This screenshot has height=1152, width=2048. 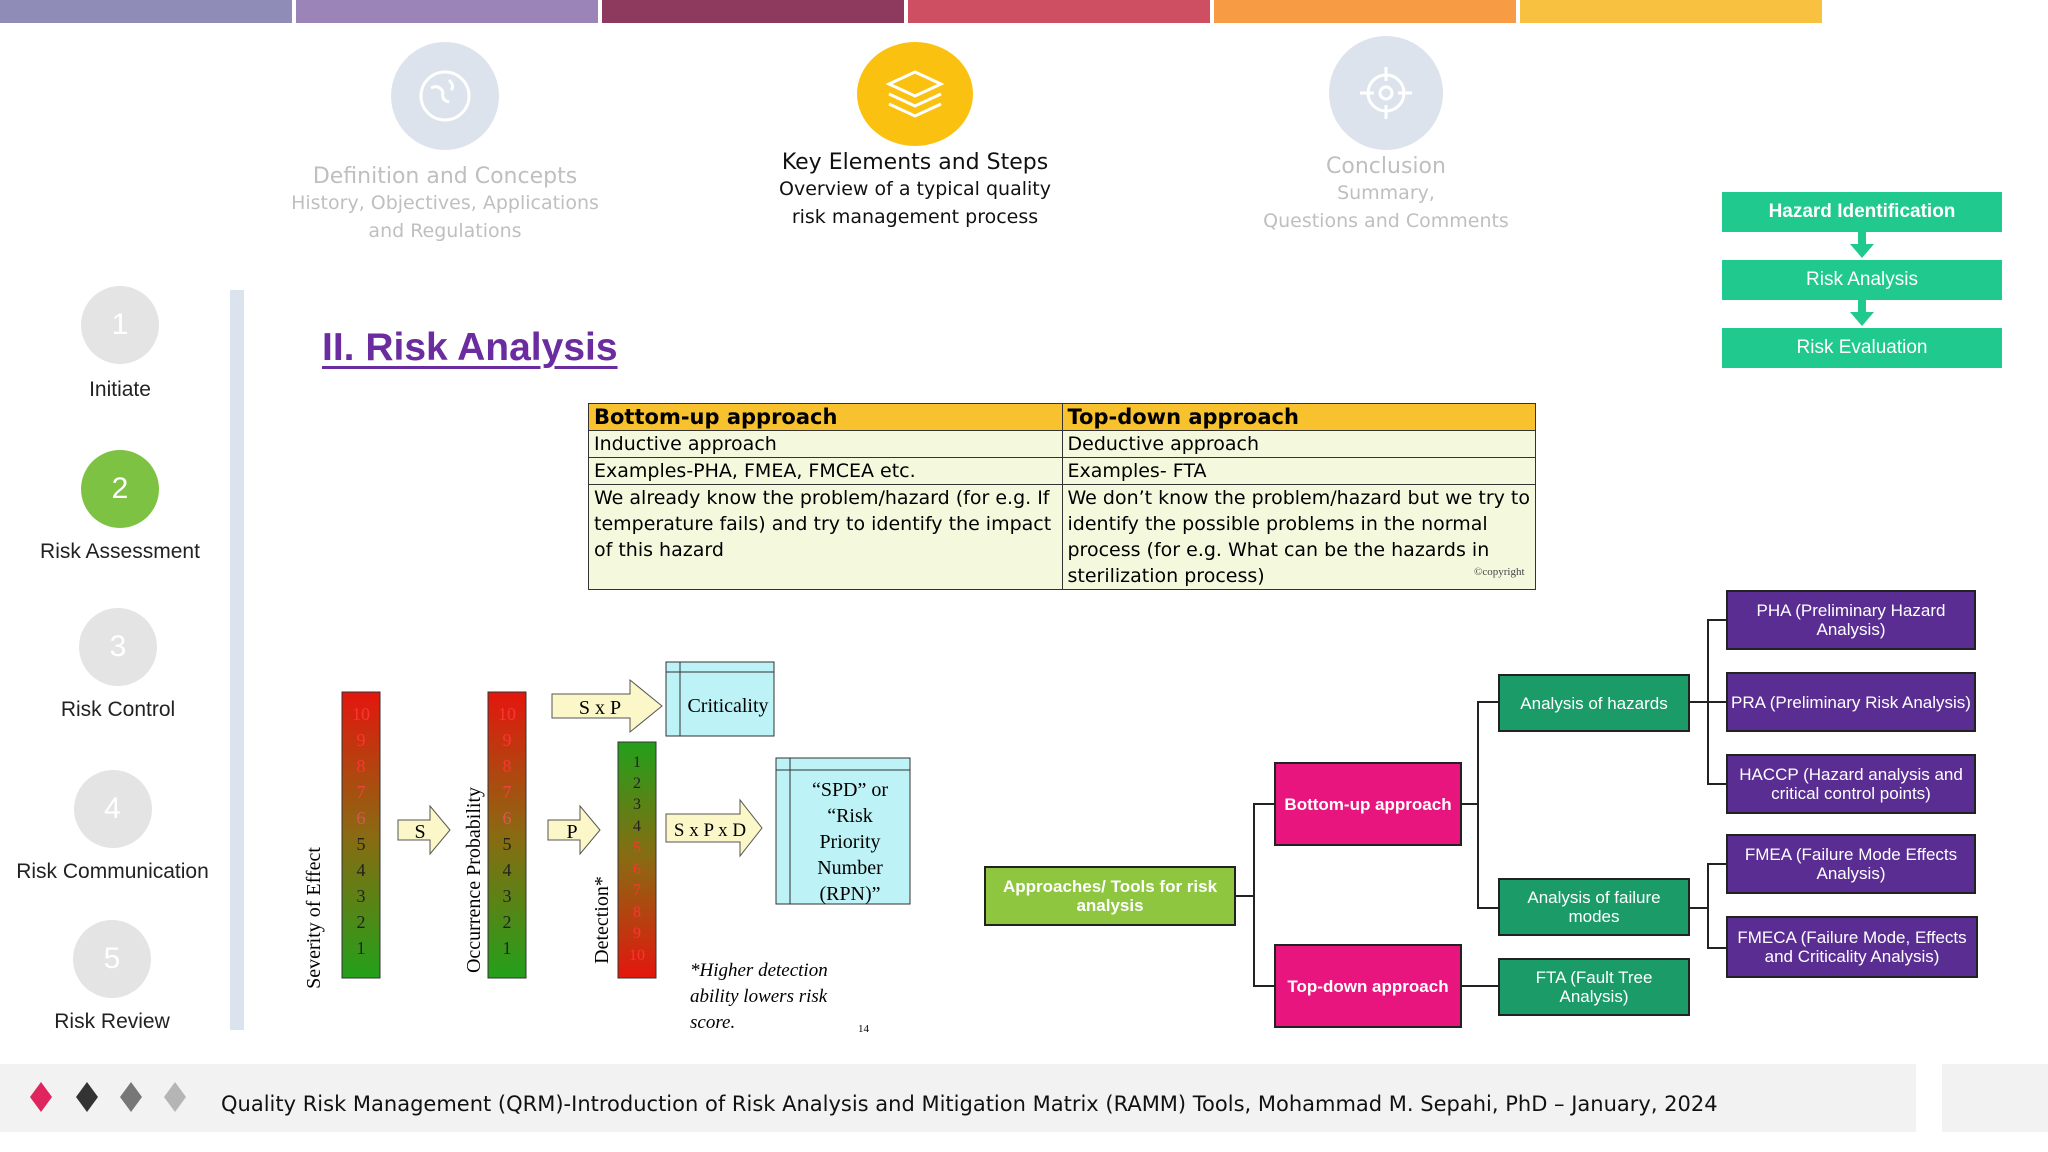 I want to click on nav-step-risk-review: 5 Risk Review, so click(x=112, y=977).